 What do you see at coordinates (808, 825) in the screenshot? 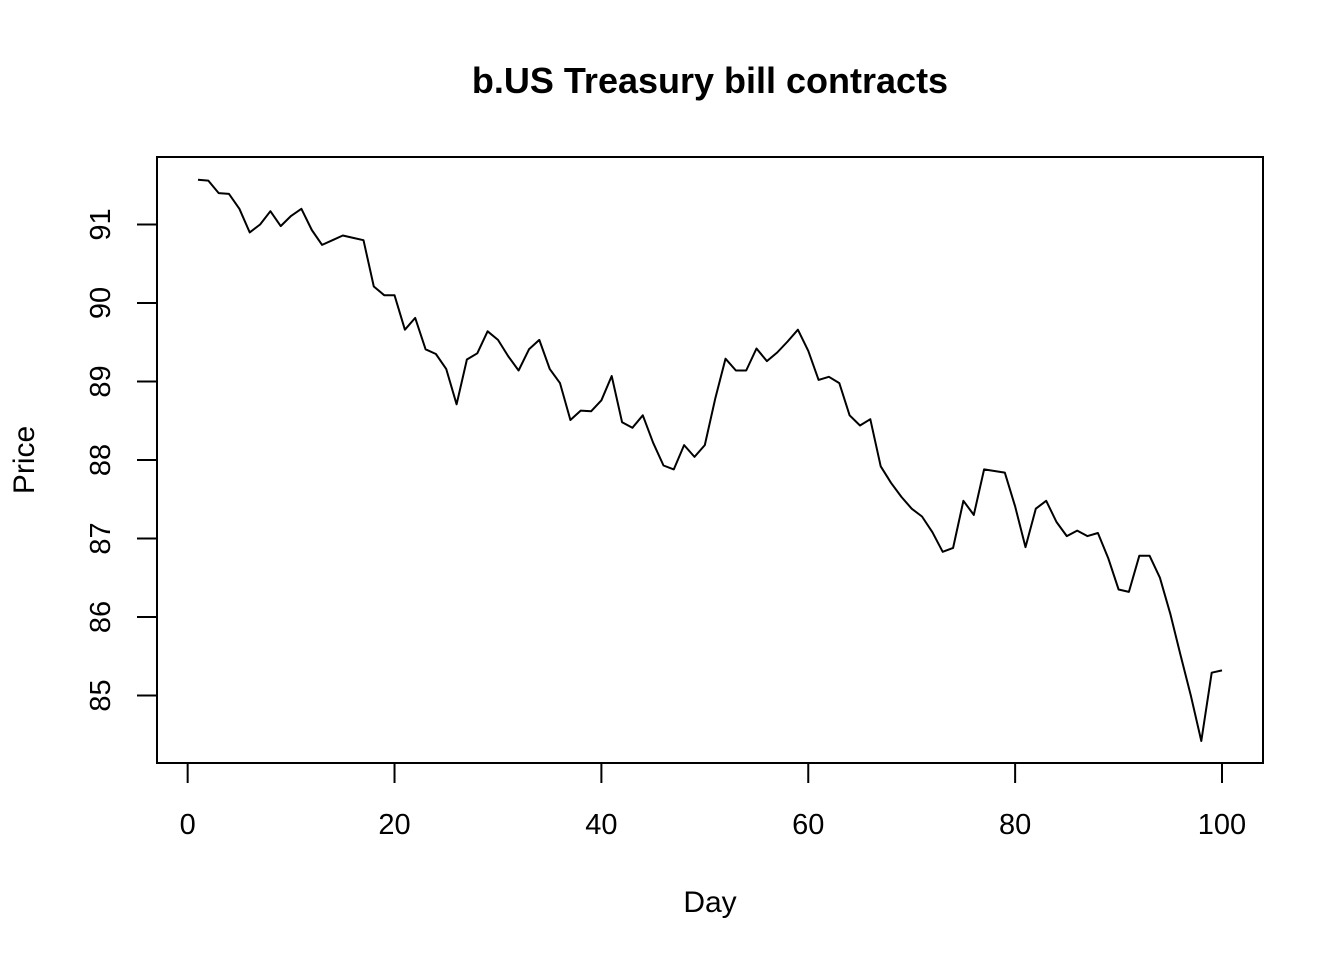
I see `x-tick-label: 60` at bounding box center [808, 825].